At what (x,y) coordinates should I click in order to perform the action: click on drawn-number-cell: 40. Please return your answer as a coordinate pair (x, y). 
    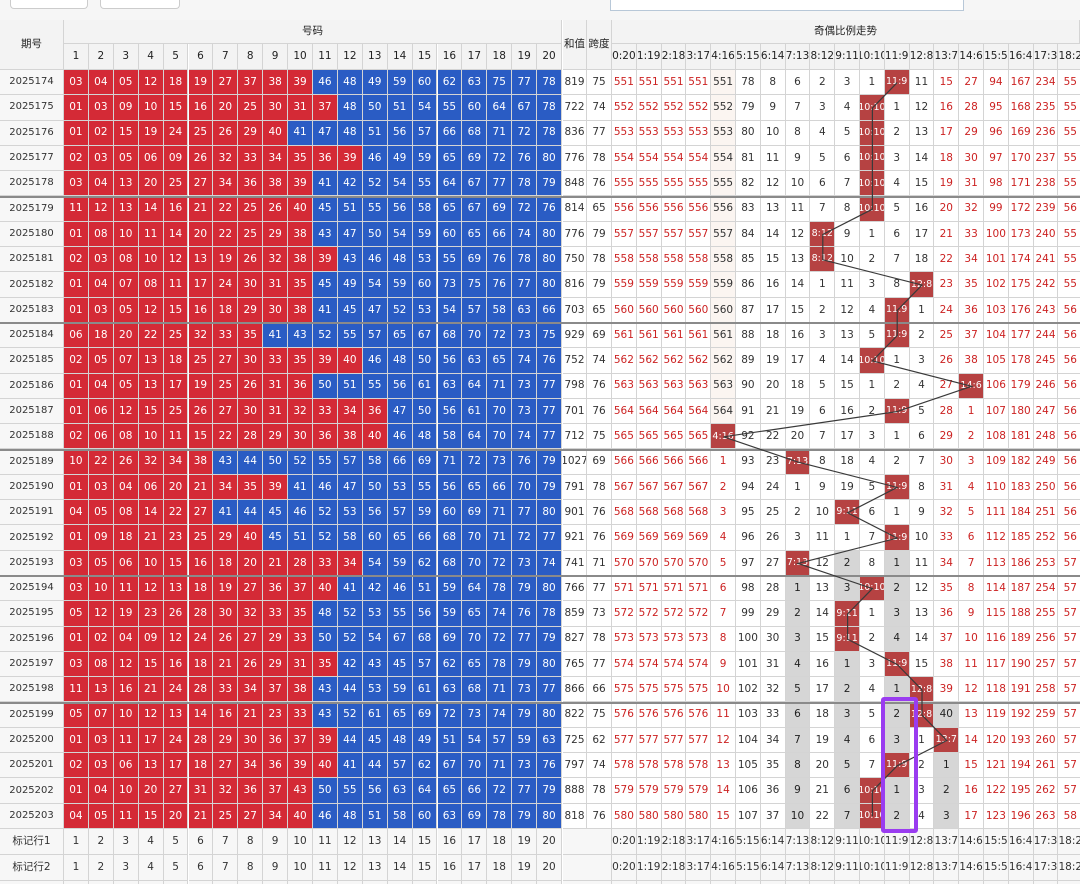
    Looking at the image, I should click on (375, 437).